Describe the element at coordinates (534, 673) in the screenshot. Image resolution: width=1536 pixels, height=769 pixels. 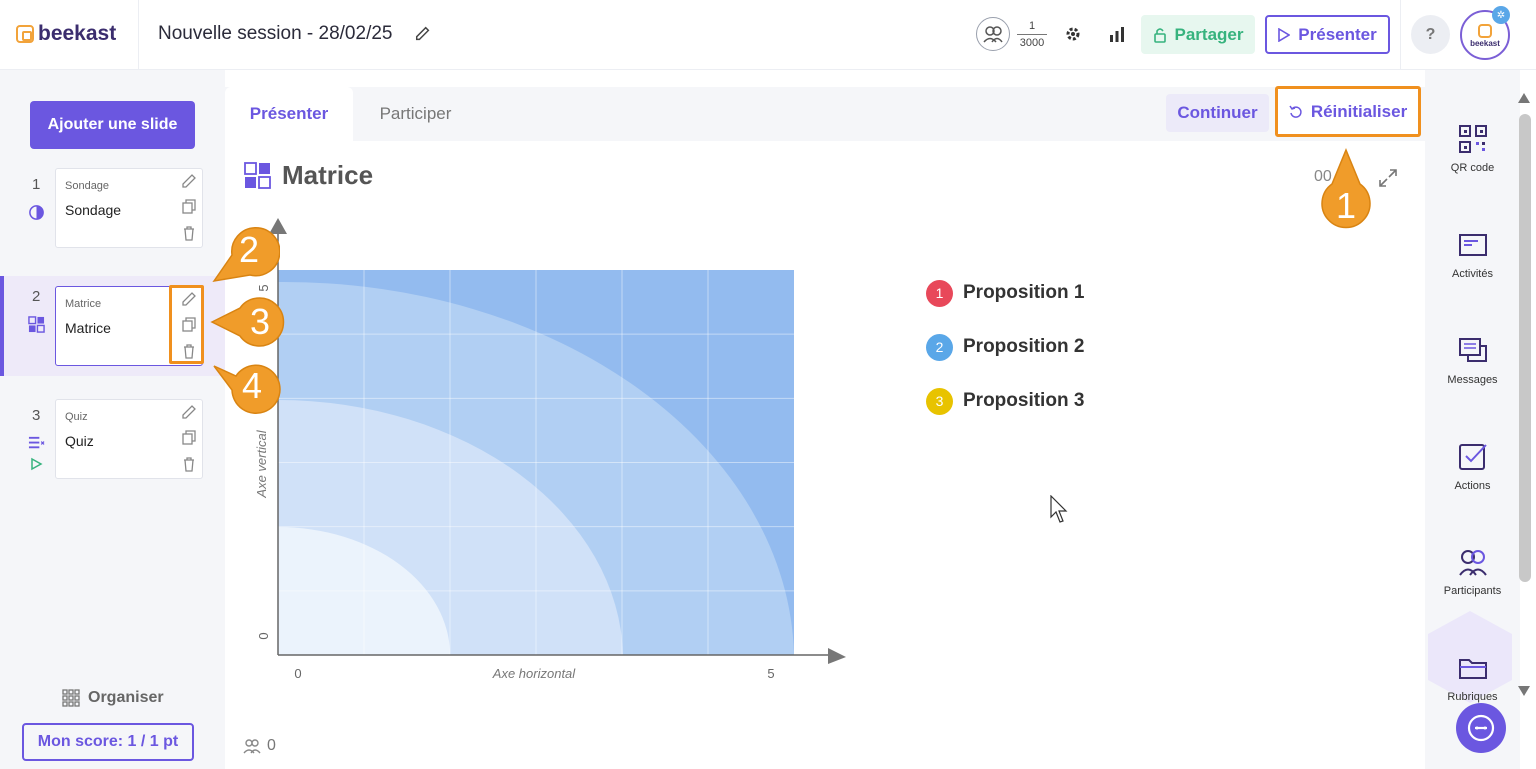
I see `x-axis-label: Axe horizontal` at that location.